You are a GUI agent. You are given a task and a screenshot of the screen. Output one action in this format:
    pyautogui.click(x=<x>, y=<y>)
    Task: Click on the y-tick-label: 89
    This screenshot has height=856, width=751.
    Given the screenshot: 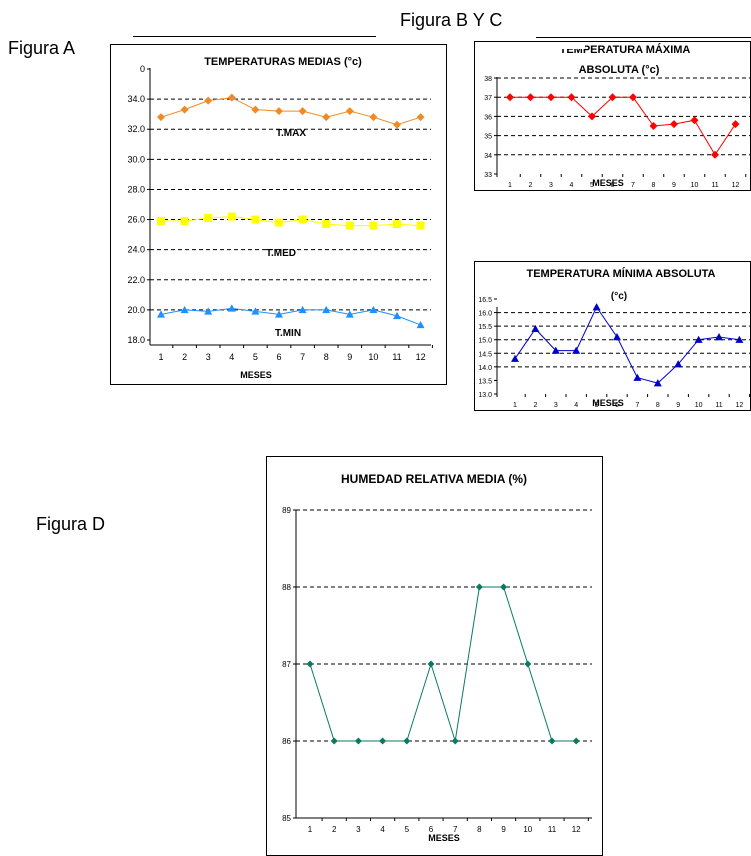 What is the action you would take?
    pyautogui.click(x=286, y=510)
    